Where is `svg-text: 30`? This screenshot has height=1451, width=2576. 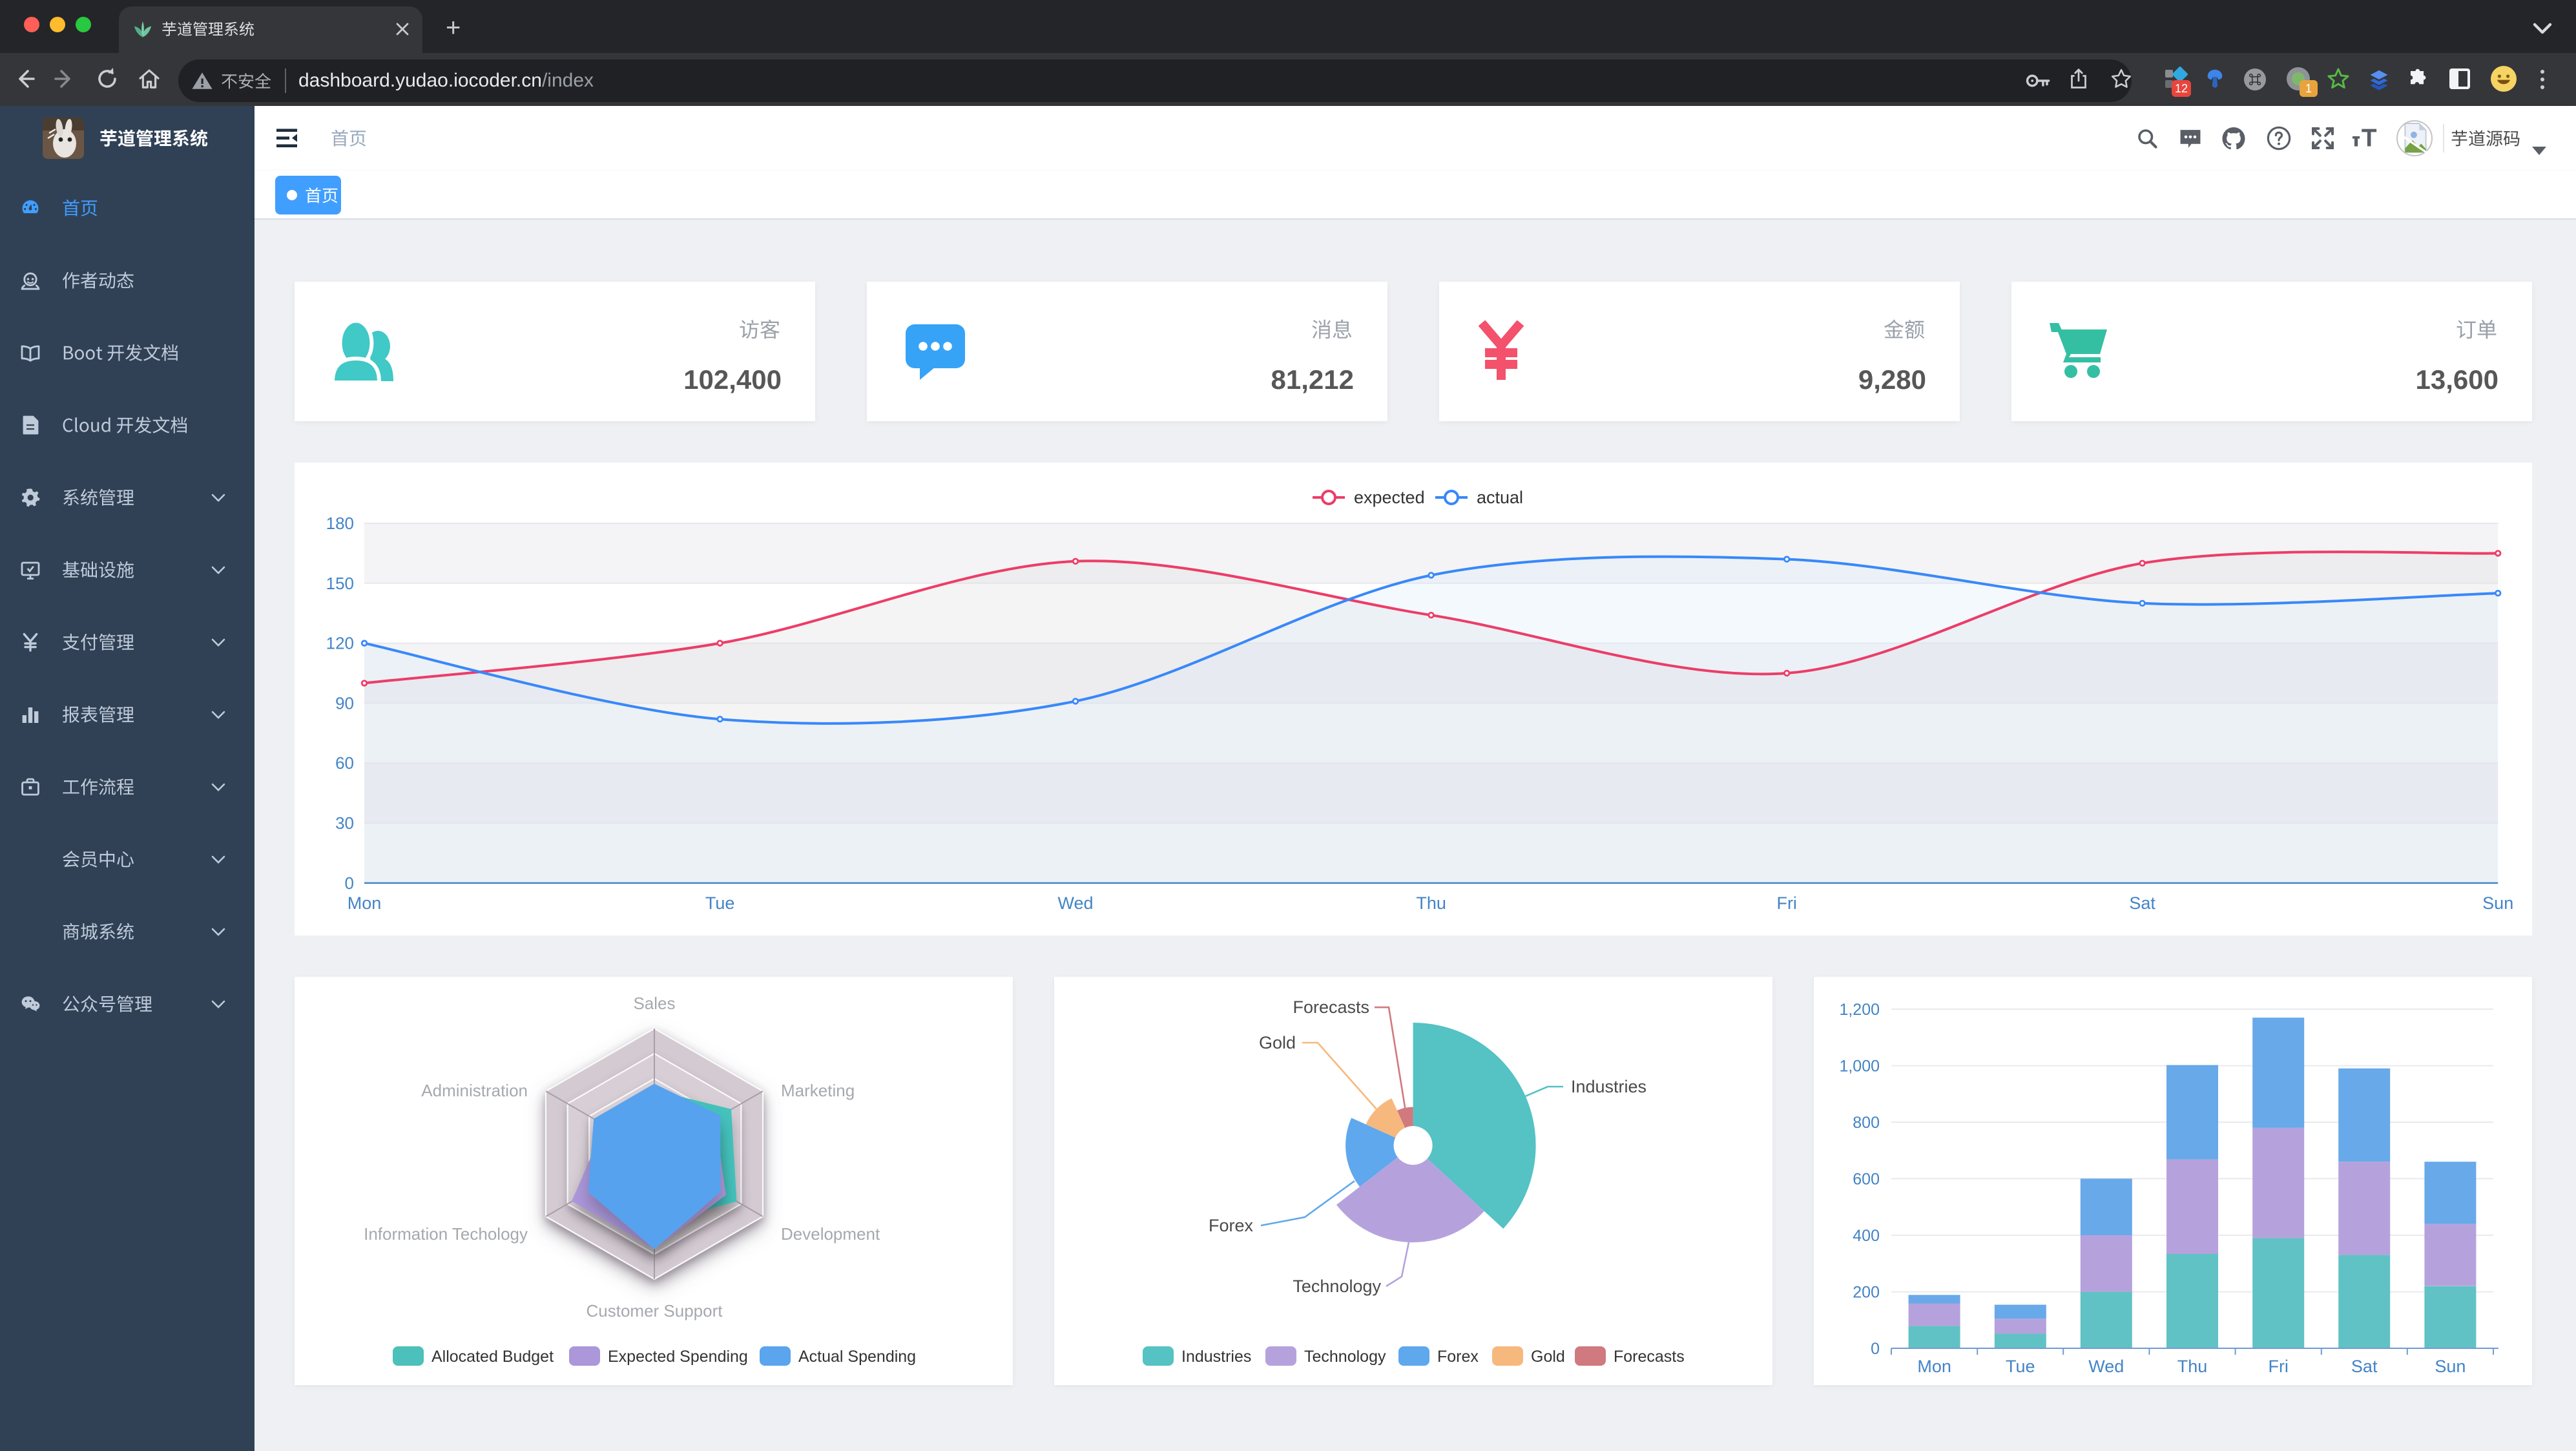 svg-text: 30 is located at coordinates (344, 823).